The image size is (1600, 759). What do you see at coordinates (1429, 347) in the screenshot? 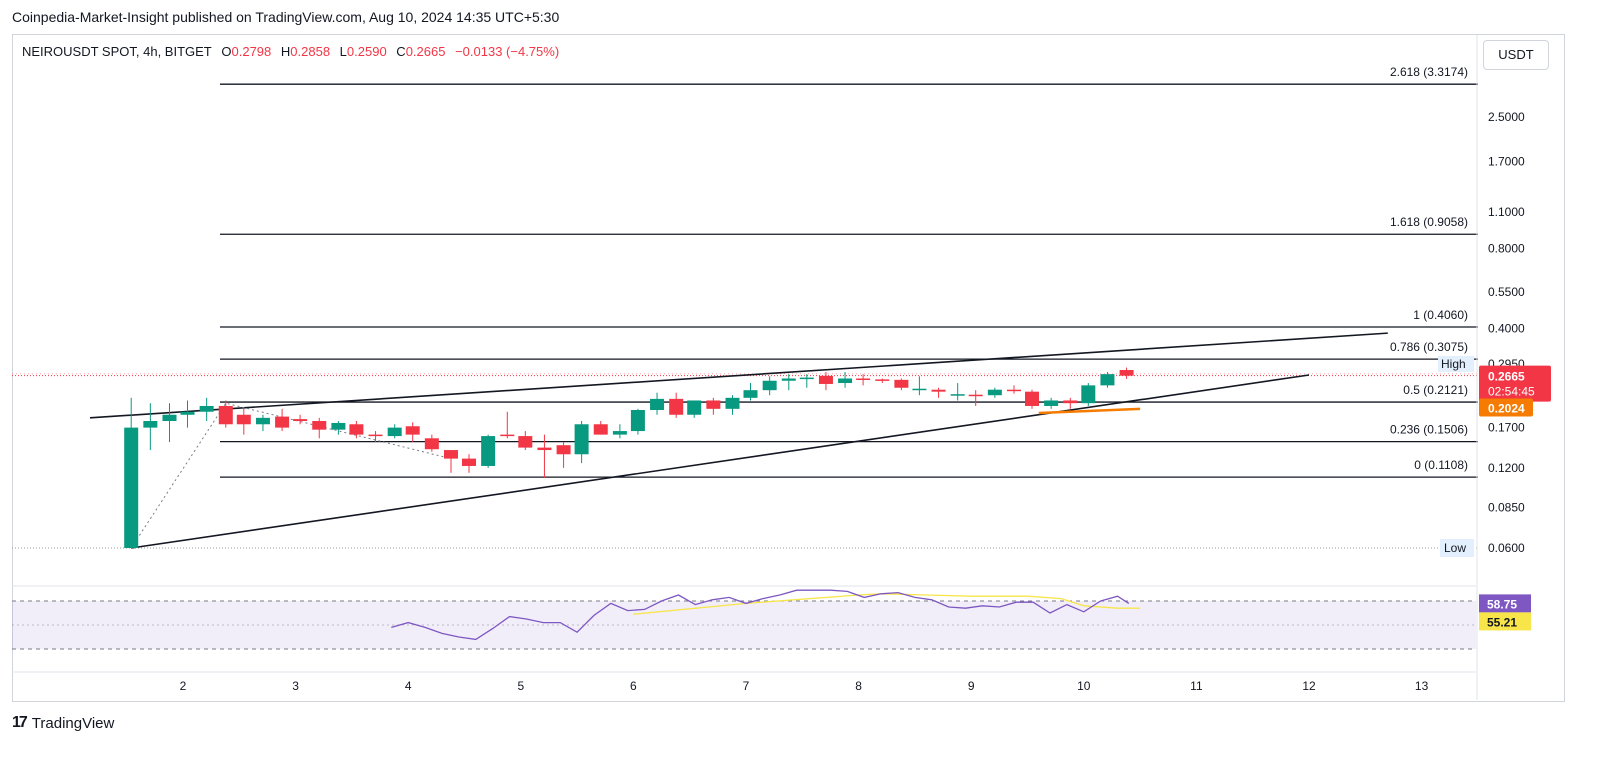
I see `fib-level-label: 0.786 (0.3075)` at bounding box center [1429, 347].